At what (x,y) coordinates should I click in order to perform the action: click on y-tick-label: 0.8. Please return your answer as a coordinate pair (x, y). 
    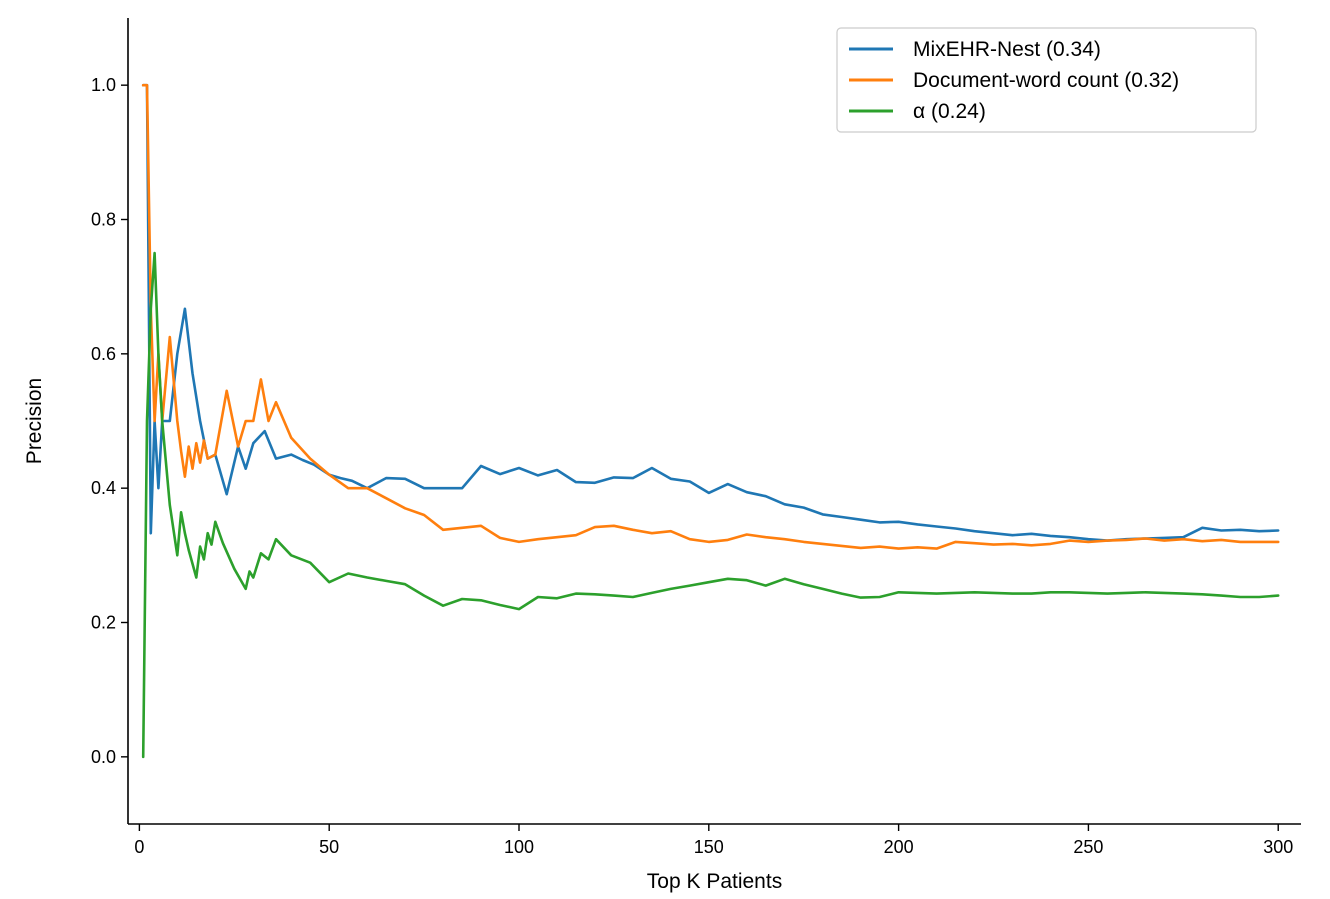
    Looking at the image, I should click on (103, 220).